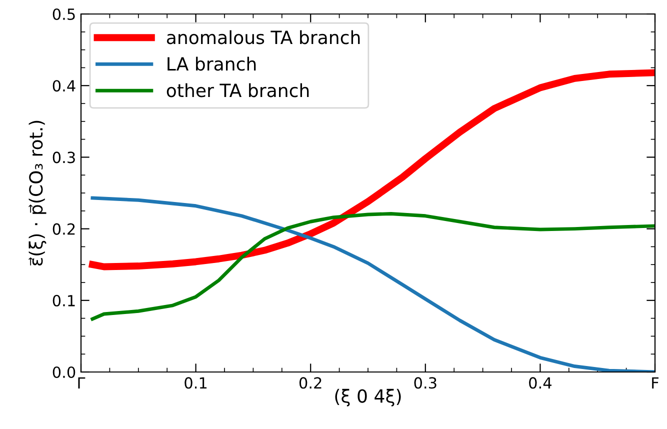 The width and height of the screenshot is (667, 429). What do you see at coordinates (263, 37) in the screenshot?
I see `legend-label: anomalous TA branch` at bounding box center [263, 37].